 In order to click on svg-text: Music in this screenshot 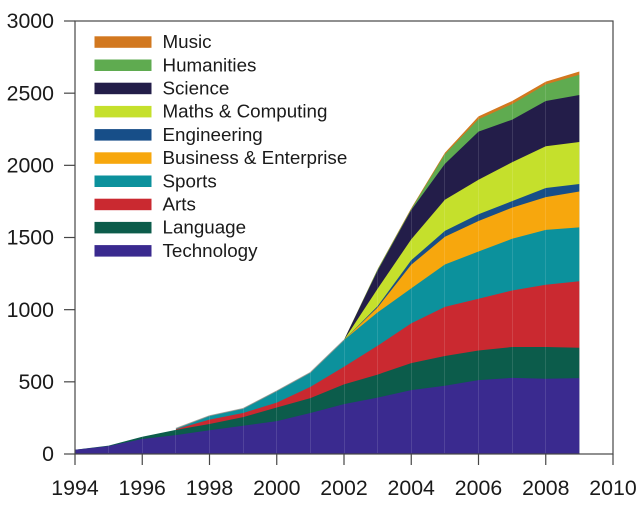, I will do `click(187, 41)`.